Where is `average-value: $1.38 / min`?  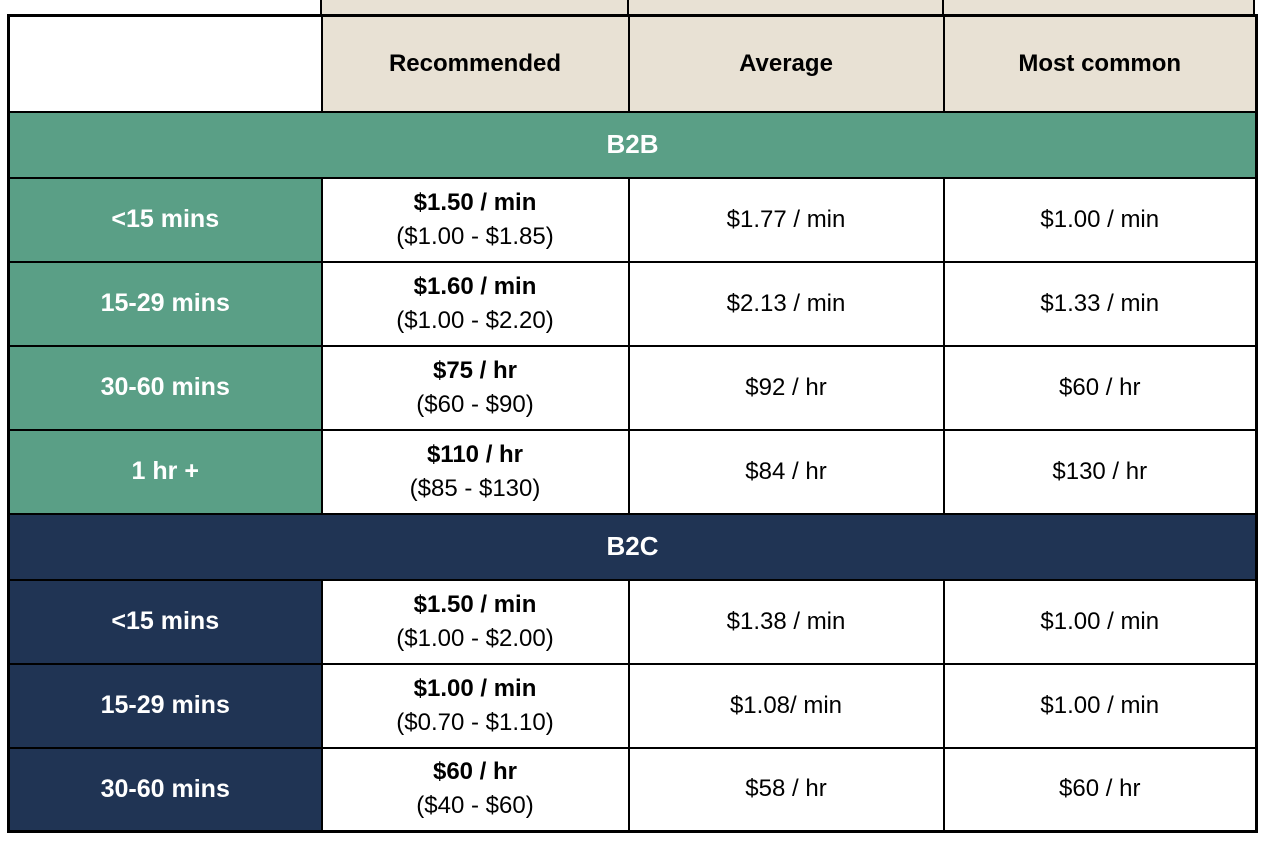 average-value: $1.38 / min is located at coordinates (786, 621).